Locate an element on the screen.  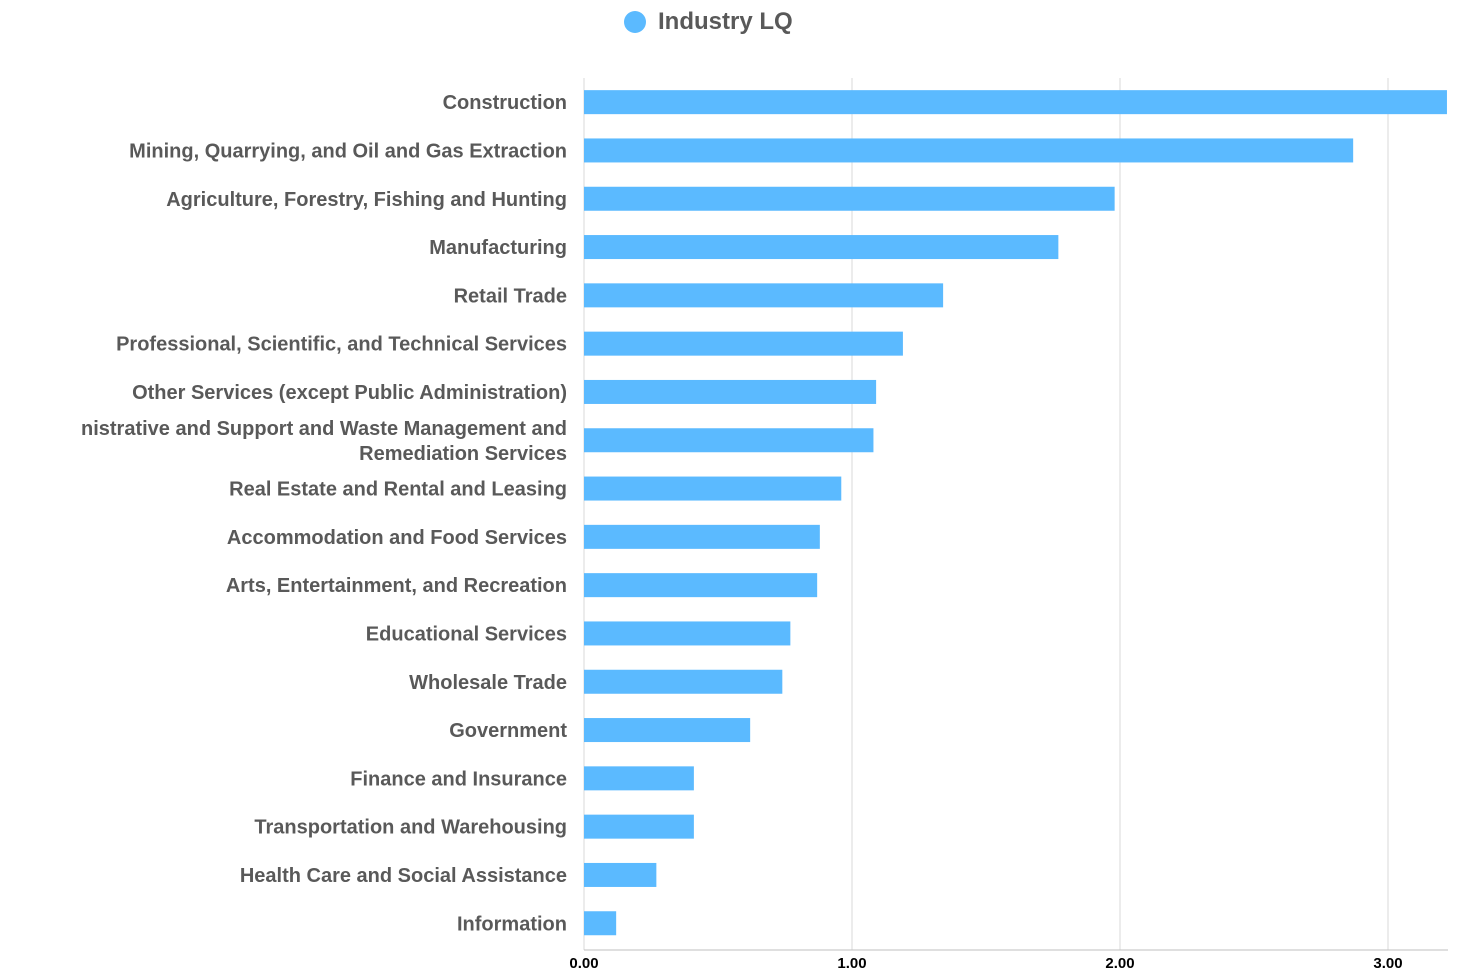
category-label: Information is located at coordinates (512, 924).